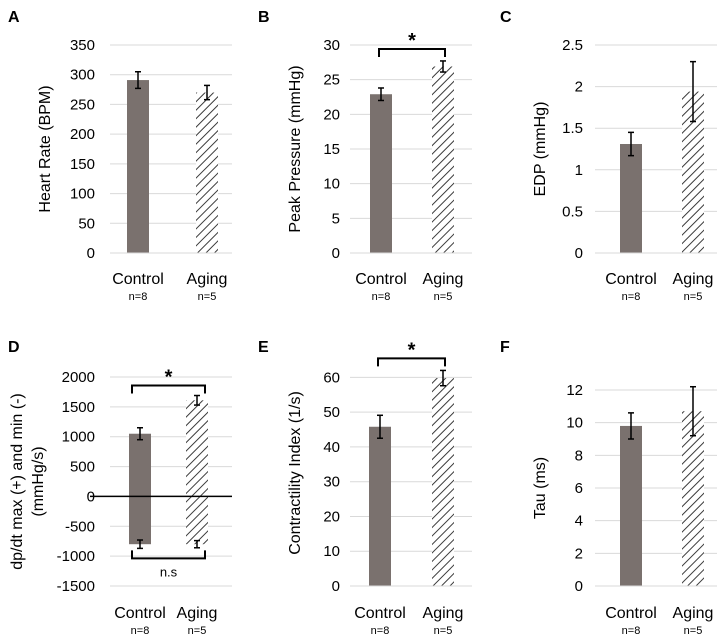 This screenshot has height=638, width=727. Describe the element at coordinates (82, 164) in the screenshot. I see `y-tick-label: 150` at that location.